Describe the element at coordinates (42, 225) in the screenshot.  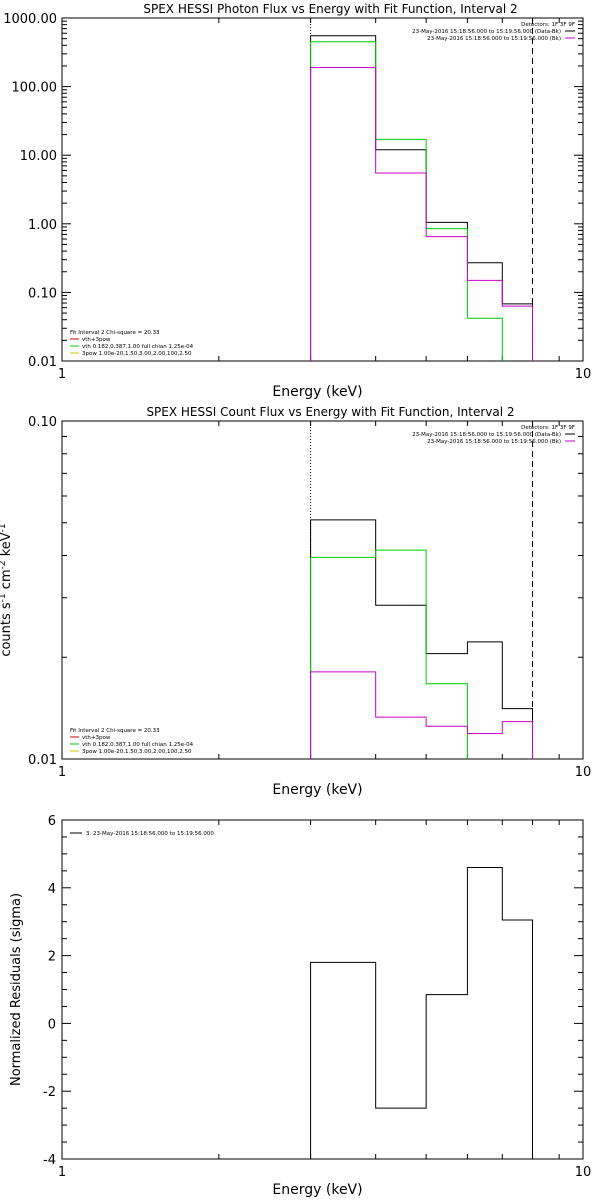
I see `y-tick-label: 1.00` at that location.